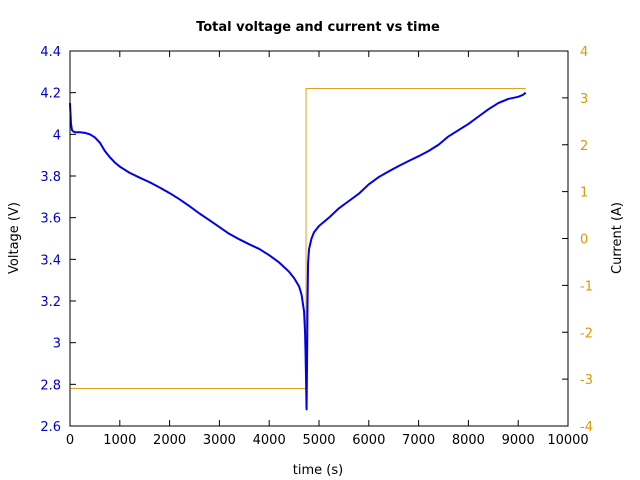 The height and width of the screenshot is (480, 640). What do you see at coordinates (50, 260) in the screenshot?
I see `y-tick-label: 3.4` at bounding box center [50, 260].